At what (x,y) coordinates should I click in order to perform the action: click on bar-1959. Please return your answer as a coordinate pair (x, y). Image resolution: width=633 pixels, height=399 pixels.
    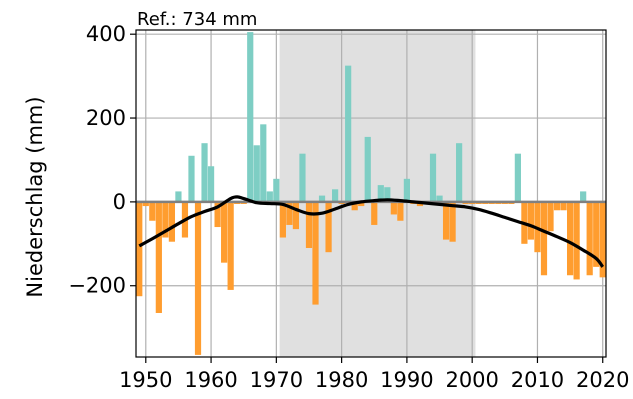
    Looking at the image, I should click on (204, 172).